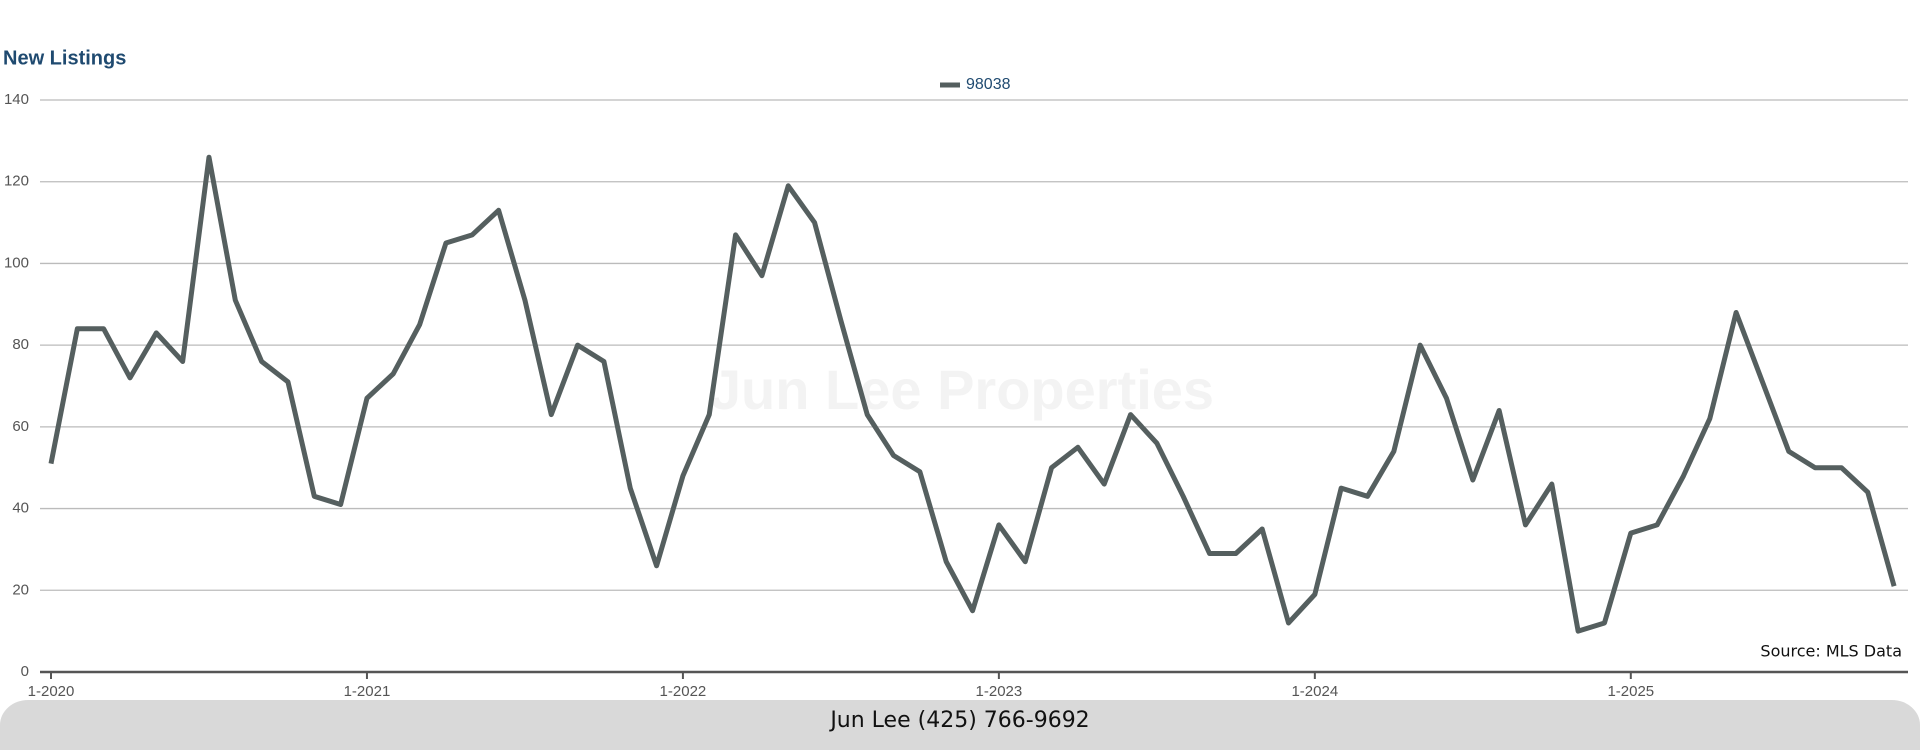 Image resolution: width=1920 pixels, height=750 pixels. I want to click on x-tick-label: 1-2021, so click(367, 691).